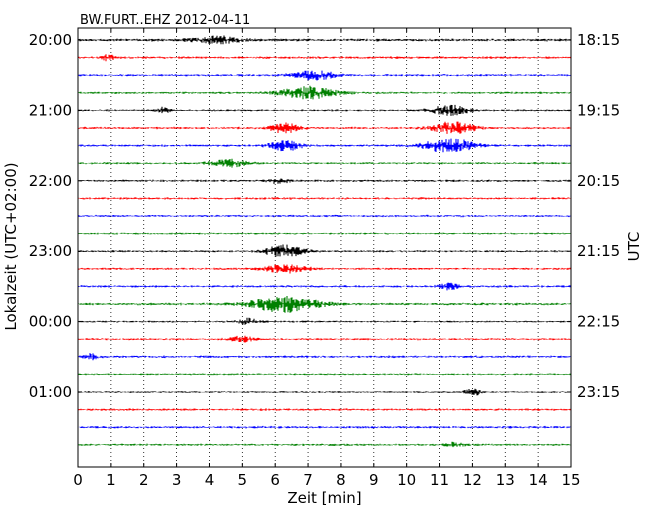 The height and width of the screenshot is (520, 650). I want to click on left-time-label: 00:00, so click(50, 322).